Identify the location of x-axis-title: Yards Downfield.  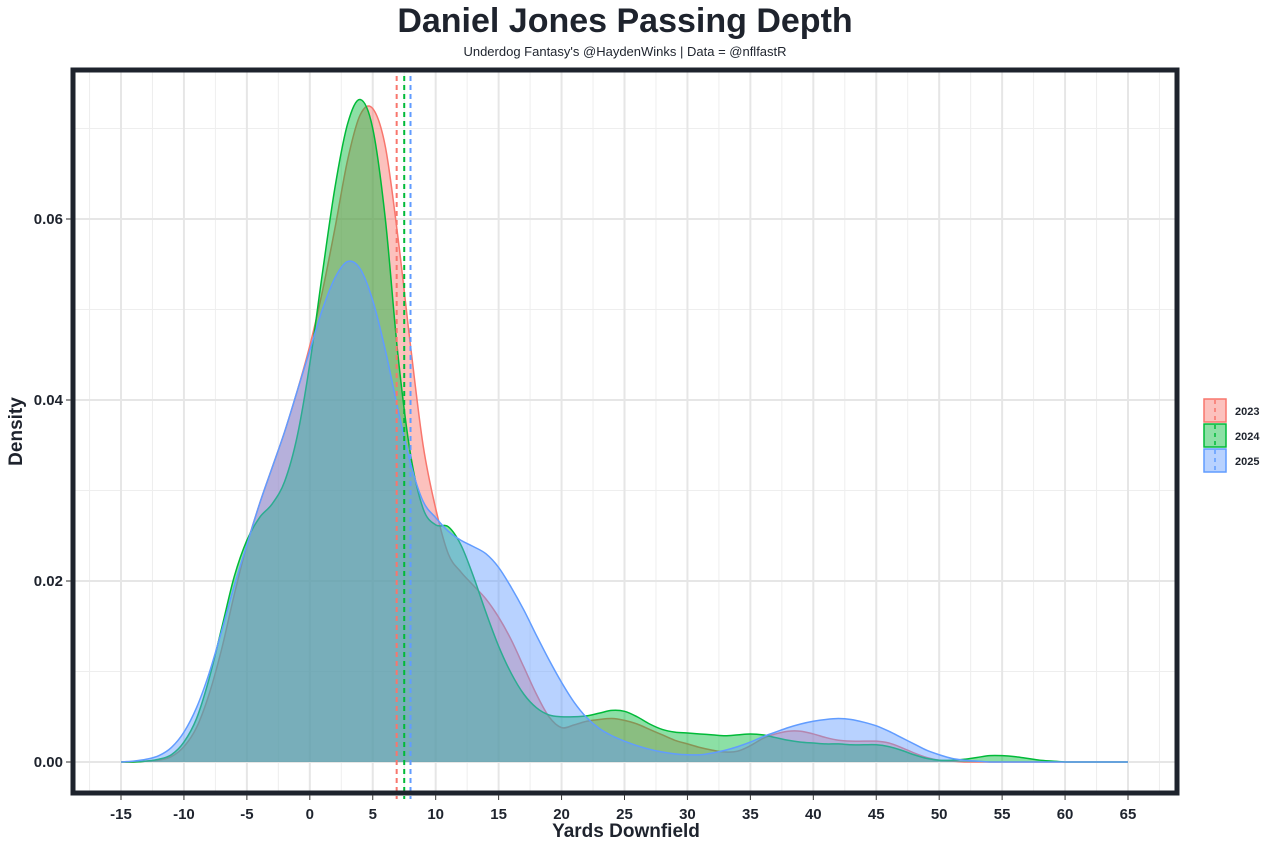
(626, 831).